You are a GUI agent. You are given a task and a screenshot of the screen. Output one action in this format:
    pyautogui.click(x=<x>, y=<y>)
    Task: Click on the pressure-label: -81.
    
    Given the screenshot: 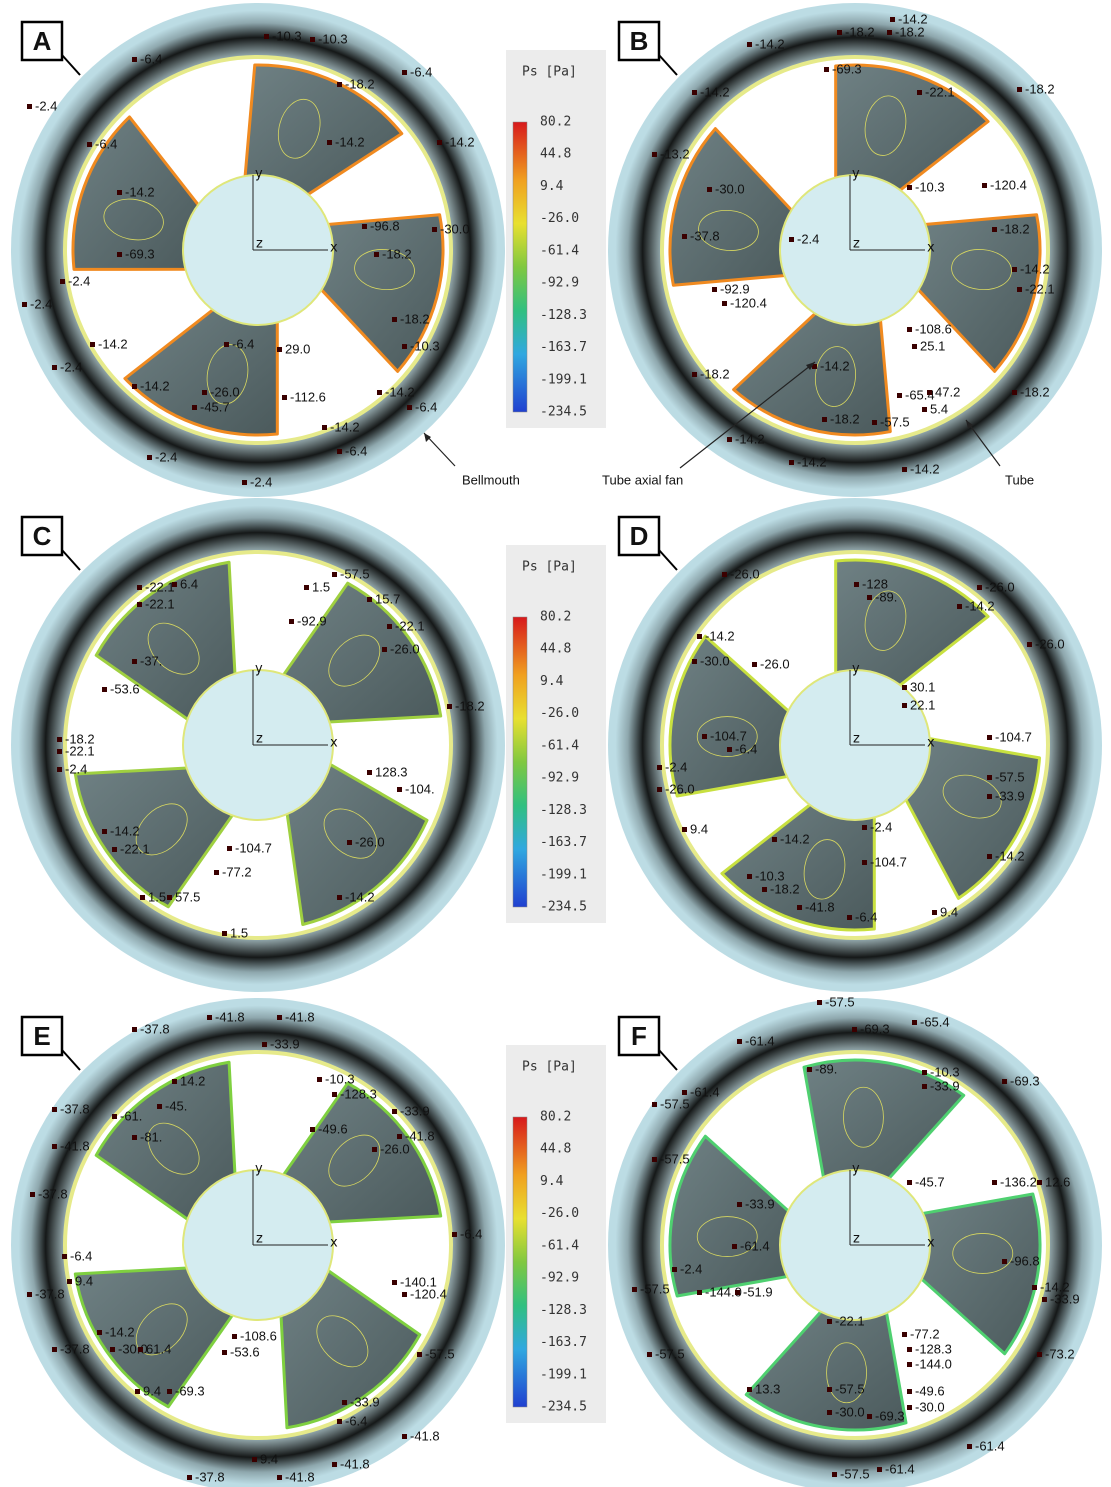 What is the action you would take?
    pyautogui.click(x=151, y=1136)
    